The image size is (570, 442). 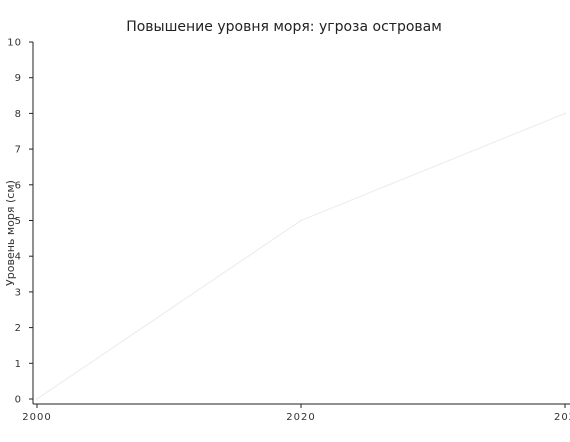 I want to click on y-axis-label: Уровень моря (см), so click(x=10, y=233).